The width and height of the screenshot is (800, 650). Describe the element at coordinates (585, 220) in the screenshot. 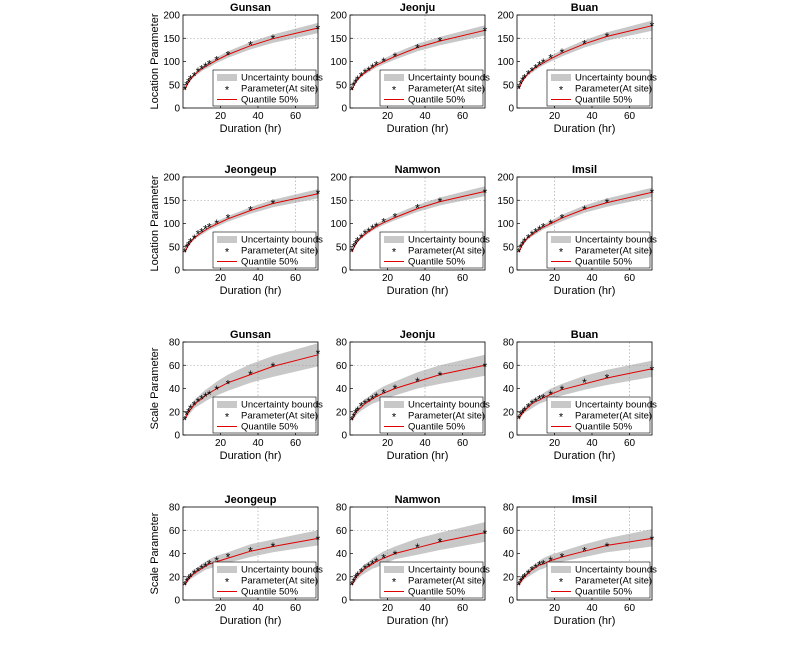

I see `uncertainty-band` at that location.